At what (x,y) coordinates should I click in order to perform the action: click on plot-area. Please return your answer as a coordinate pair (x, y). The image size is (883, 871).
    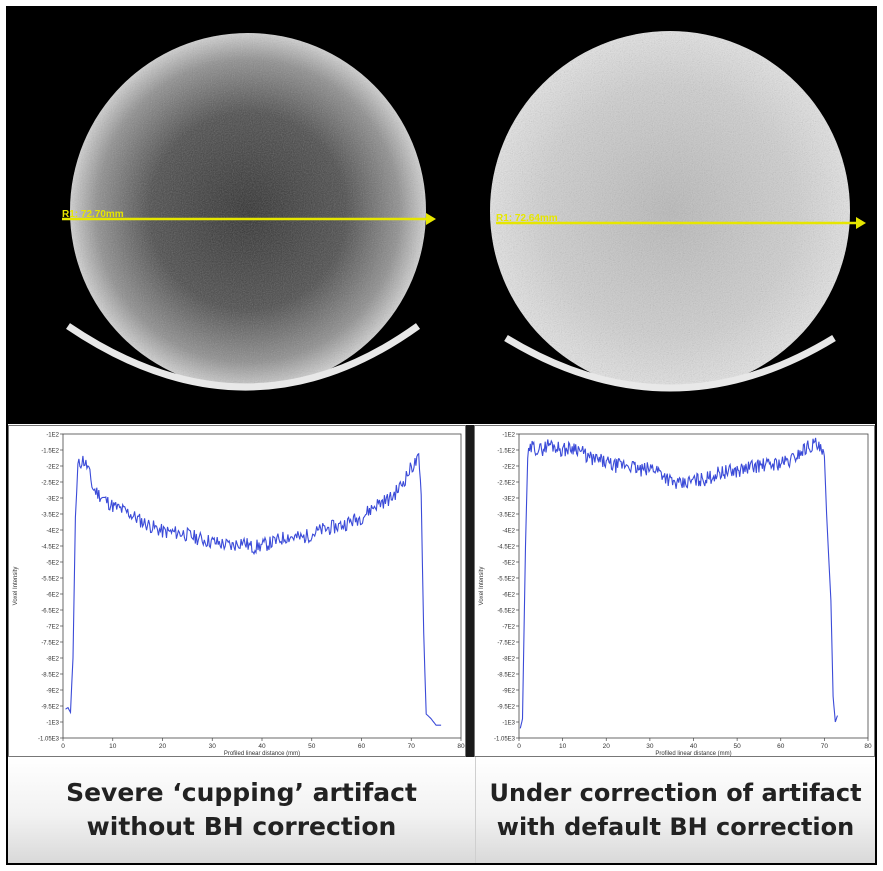
    Looking at the image, I should click on (693, 586).